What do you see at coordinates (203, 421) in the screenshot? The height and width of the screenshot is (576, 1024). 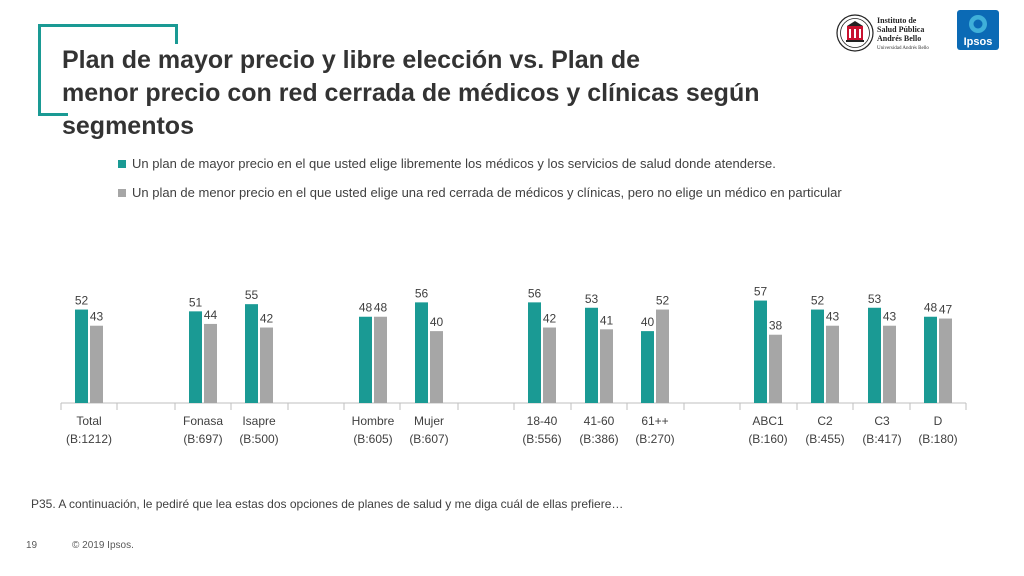 I see `category-label: Fonasa` at bounding box center [203, 421].